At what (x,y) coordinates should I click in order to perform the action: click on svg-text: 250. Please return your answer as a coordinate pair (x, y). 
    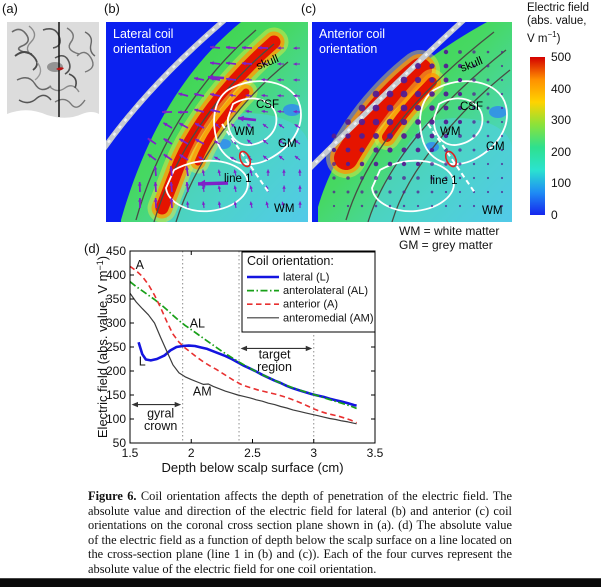
    Looking at the image, I should click on (116, 347).